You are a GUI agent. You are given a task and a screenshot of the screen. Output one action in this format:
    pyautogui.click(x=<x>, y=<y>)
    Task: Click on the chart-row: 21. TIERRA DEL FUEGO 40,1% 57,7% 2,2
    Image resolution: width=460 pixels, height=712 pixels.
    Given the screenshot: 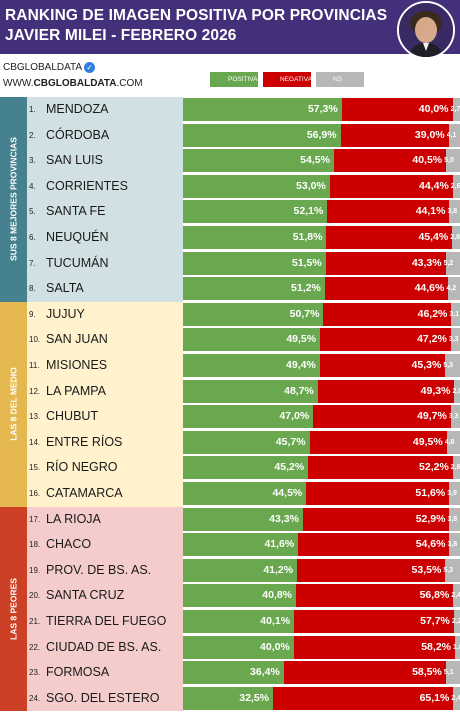 What is the action you would take?
    pyautogui.click(x=230, y=621)
    